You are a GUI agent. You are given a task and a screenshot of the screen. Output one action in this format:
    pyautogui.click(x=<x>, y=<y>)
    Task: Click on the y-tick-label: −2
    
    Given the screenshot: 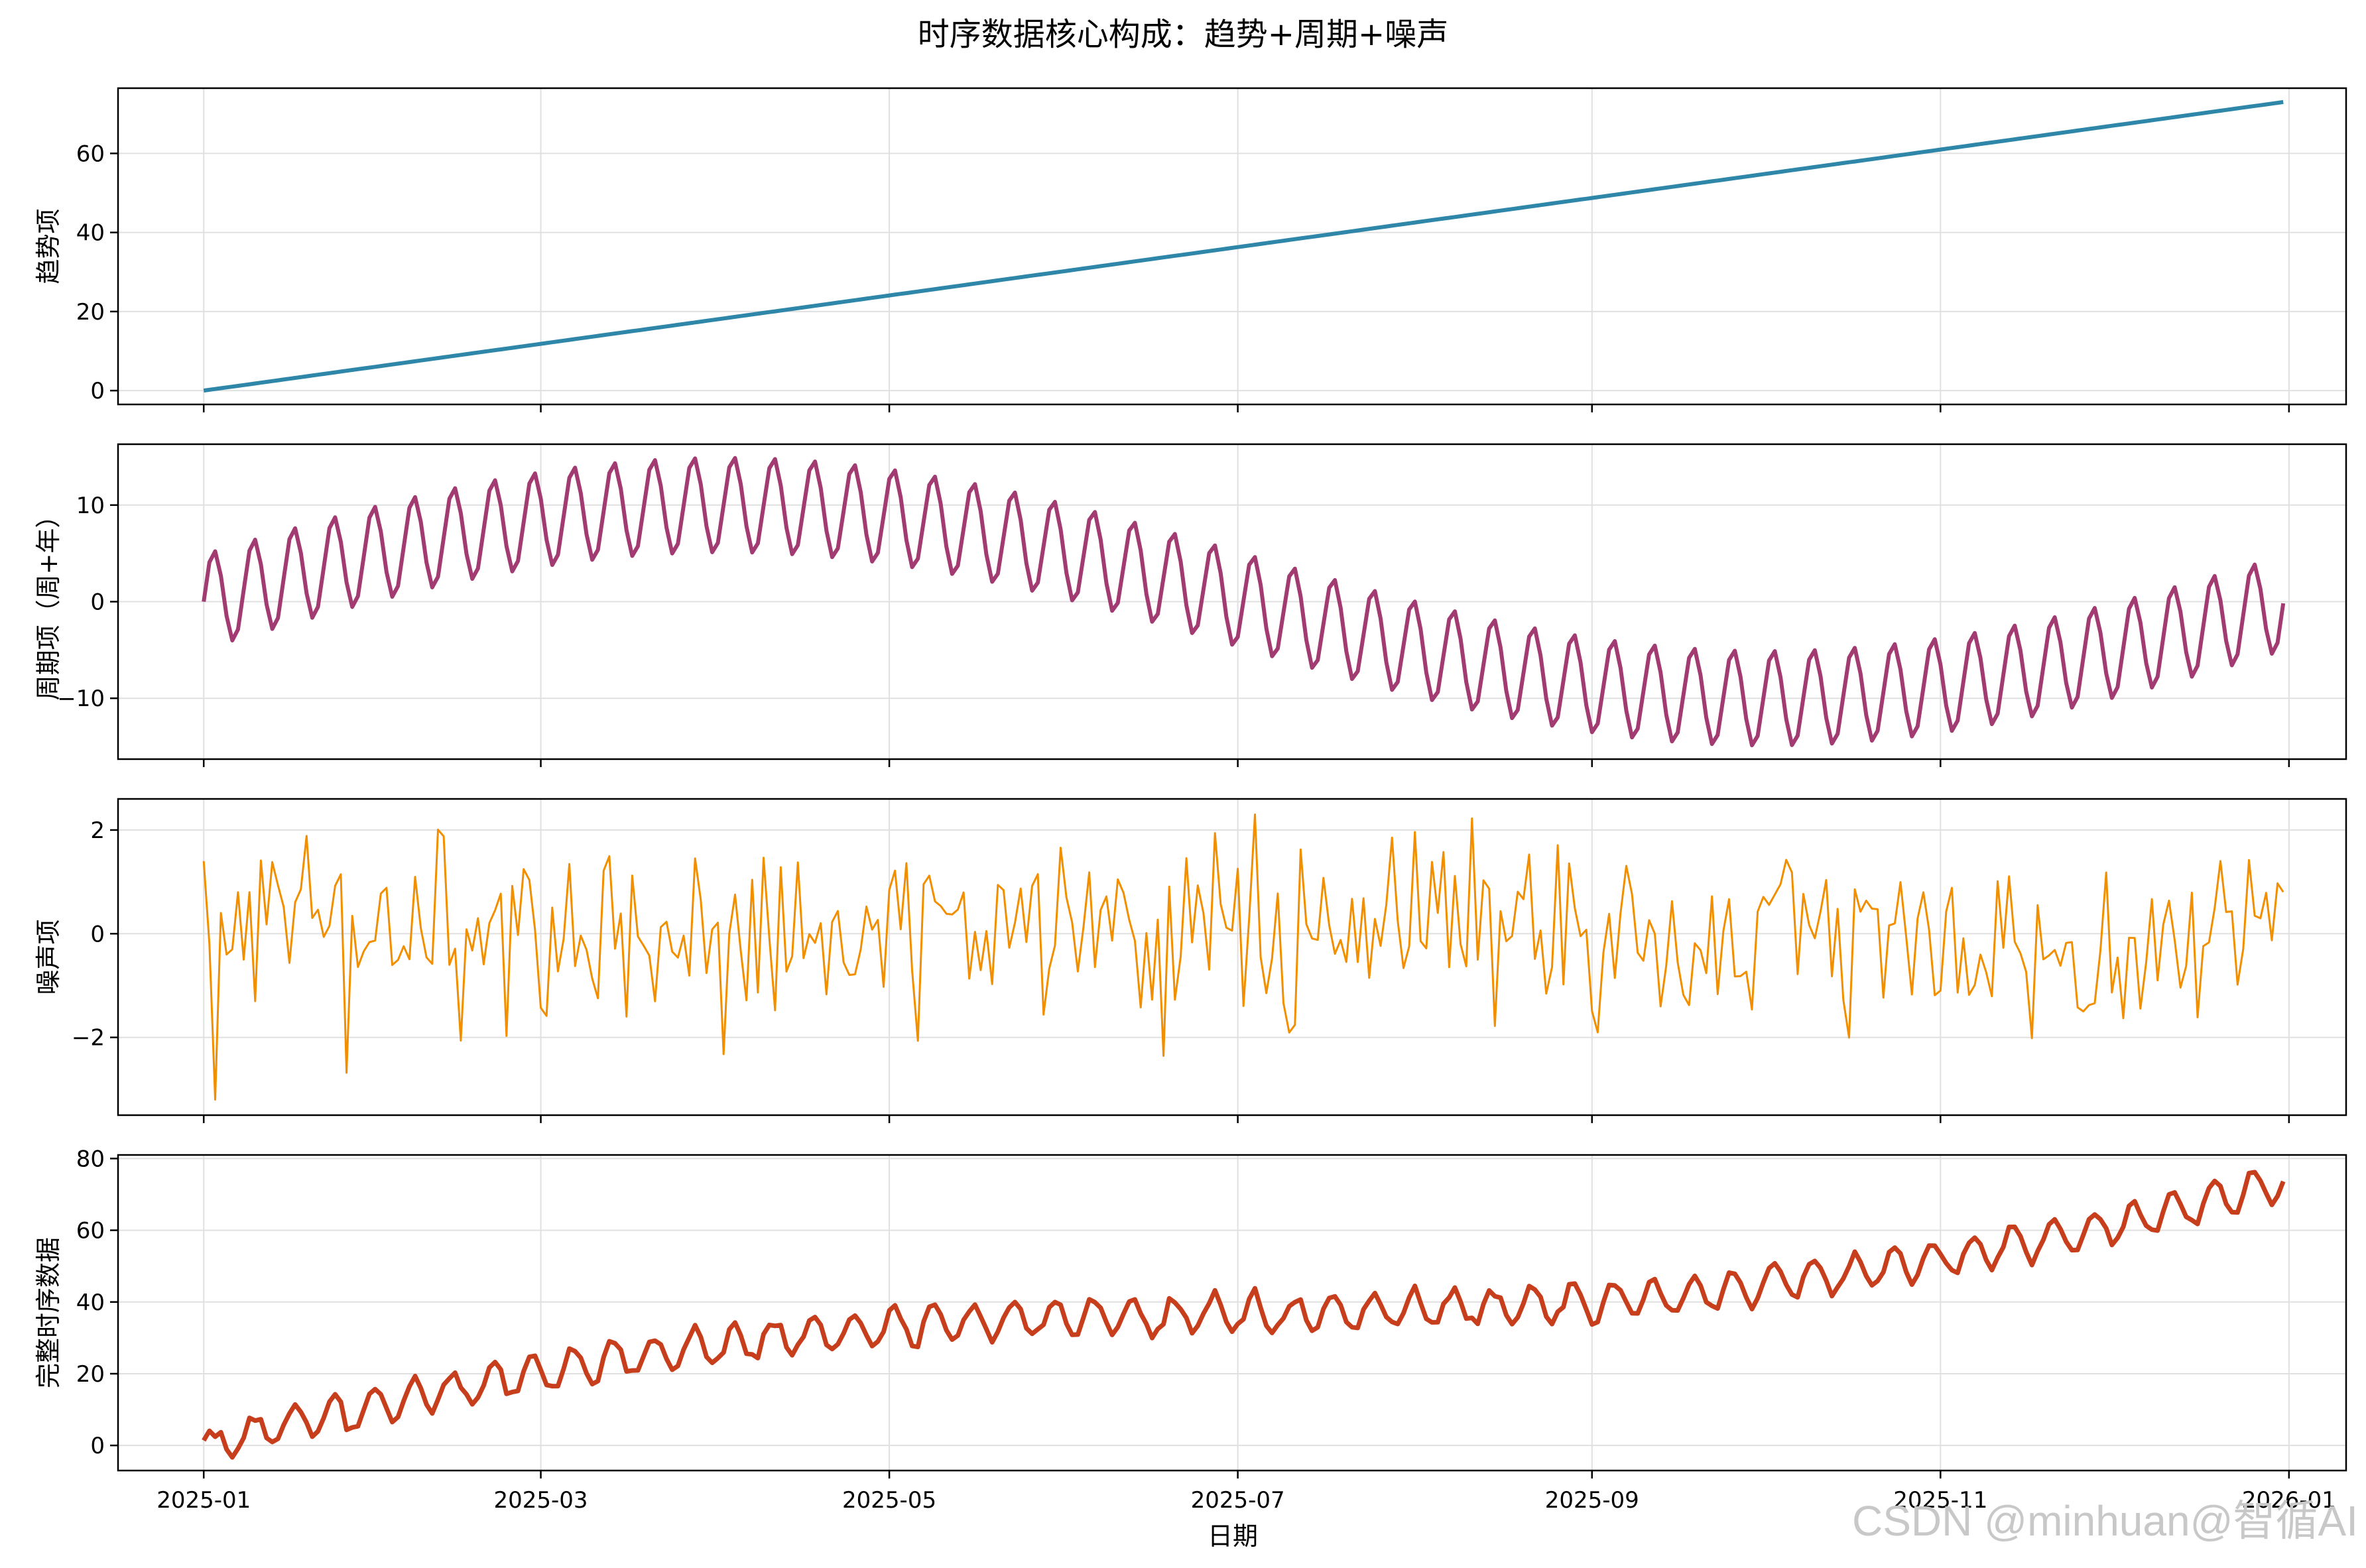 What is the action you would take?
    pyautogui.click(x=88, y=1038)
    